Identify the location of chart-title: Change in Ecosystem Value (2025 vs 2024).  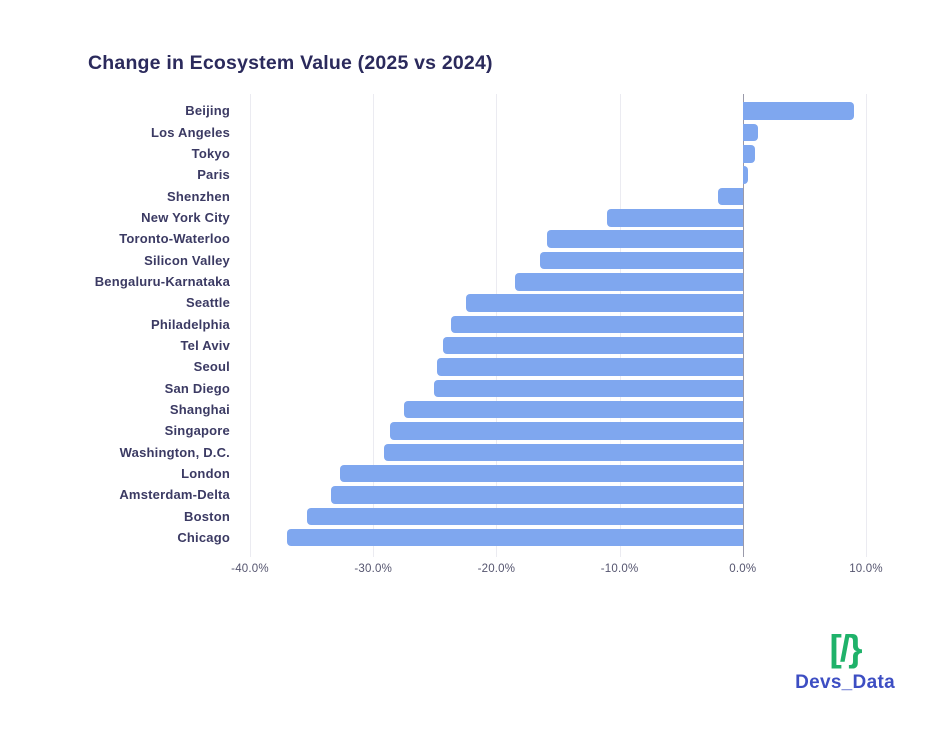
(290, 63).